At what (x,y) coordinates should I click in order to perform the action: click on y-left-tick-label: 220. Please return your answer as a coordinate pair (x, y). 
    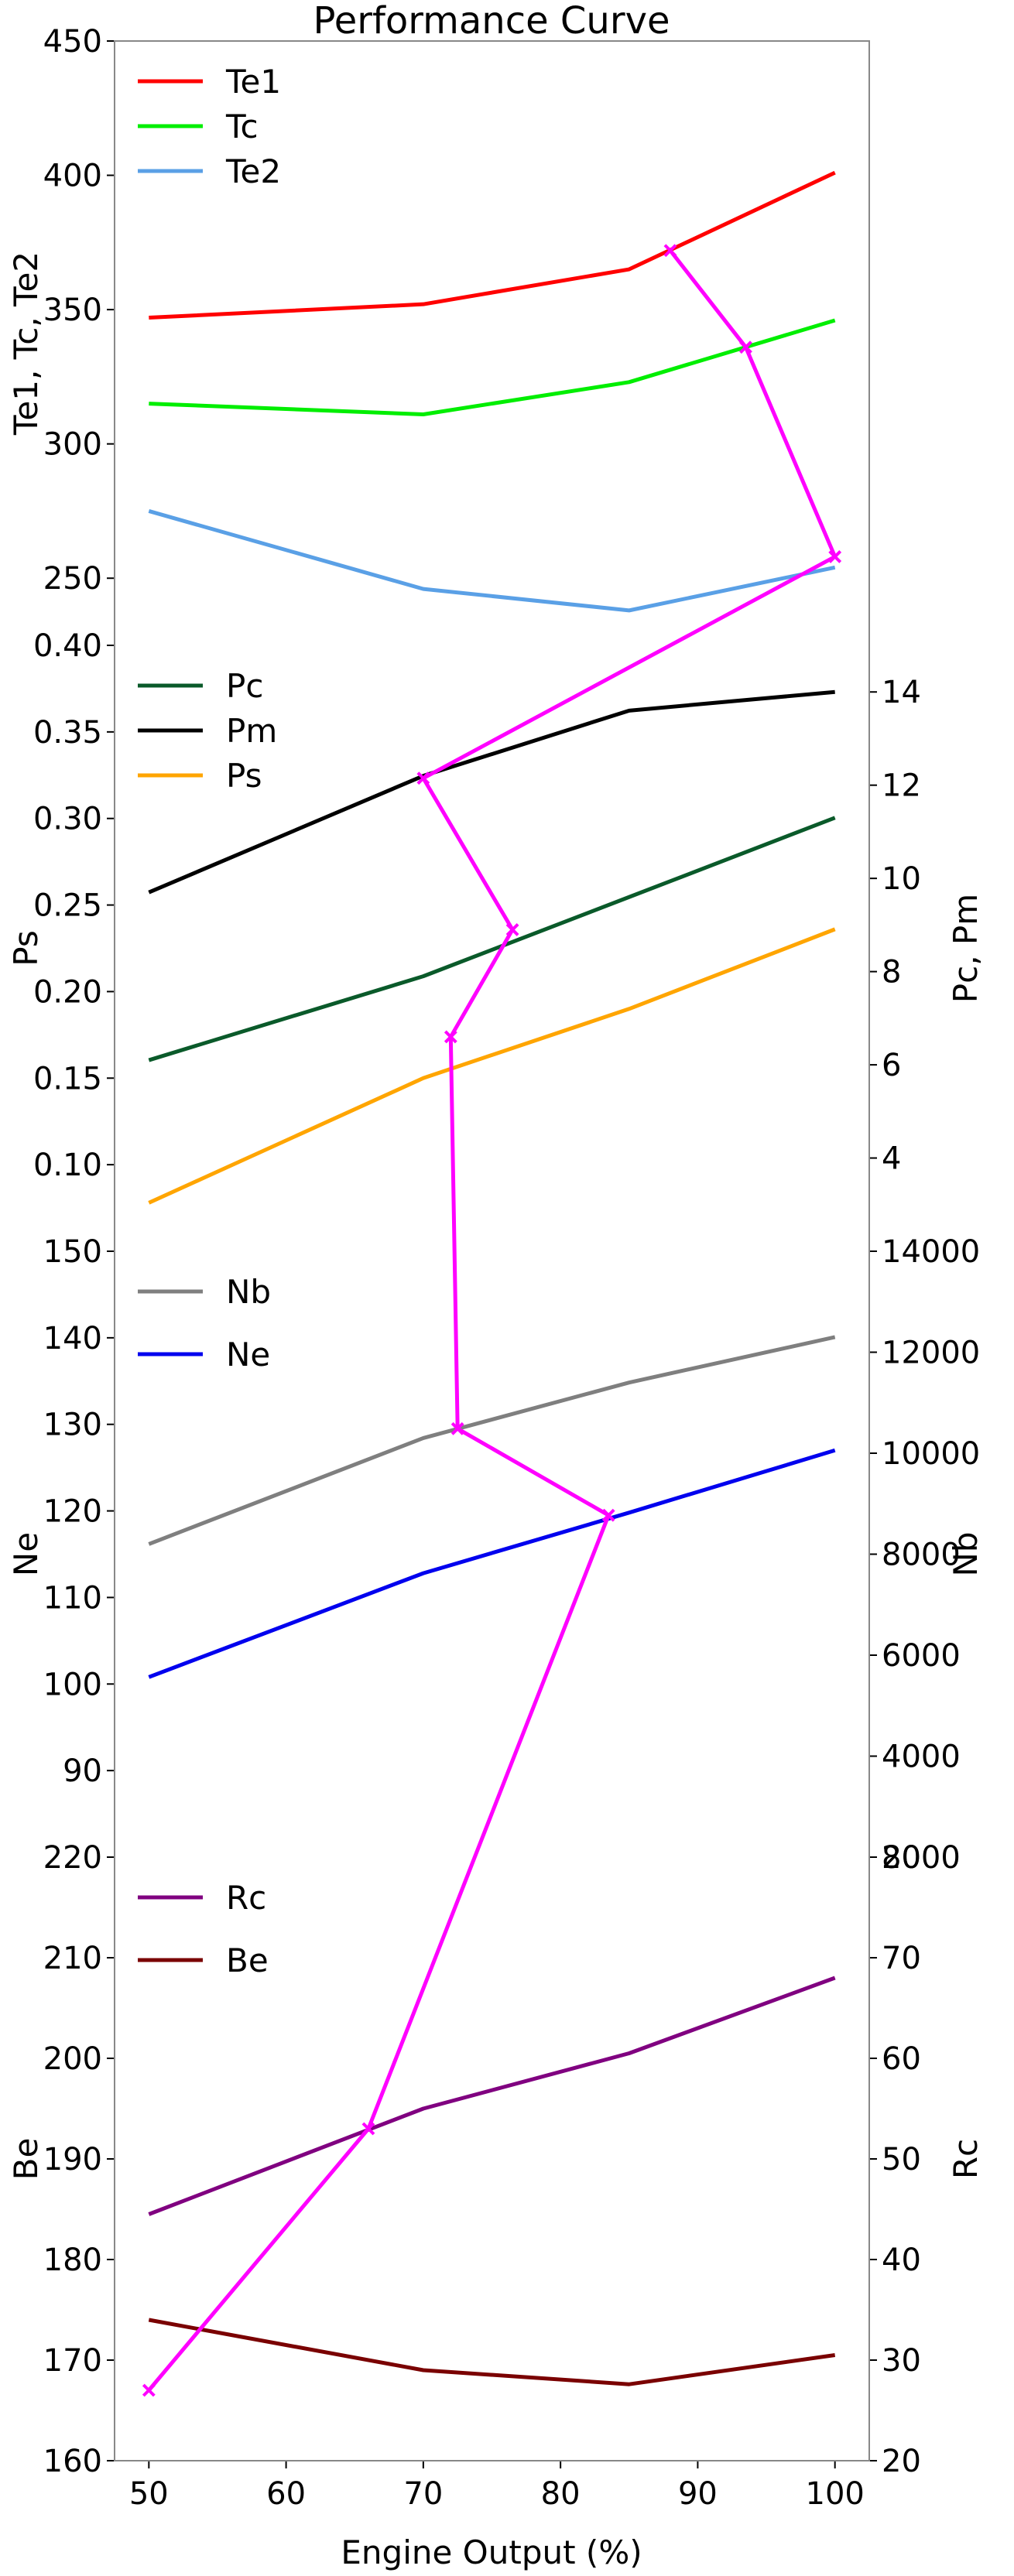
    Looking at the image, I should click on (72, 1858).